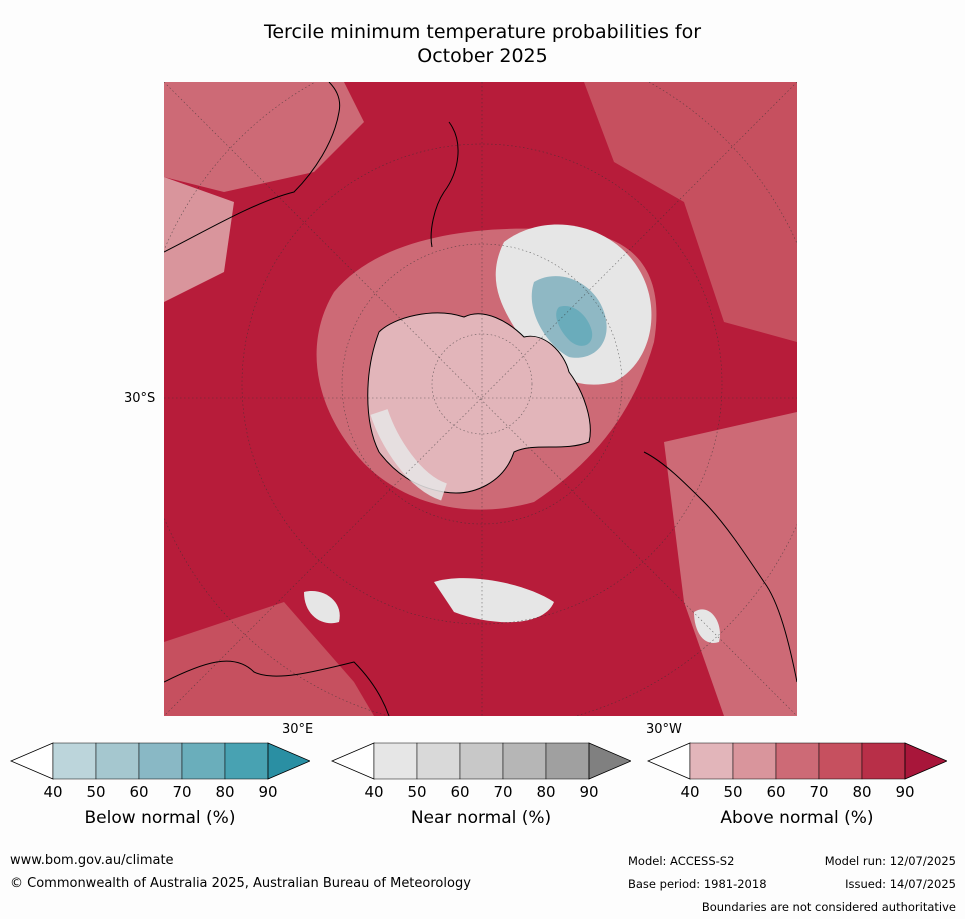  I want to click on colorbar-above, so click(797, 761).